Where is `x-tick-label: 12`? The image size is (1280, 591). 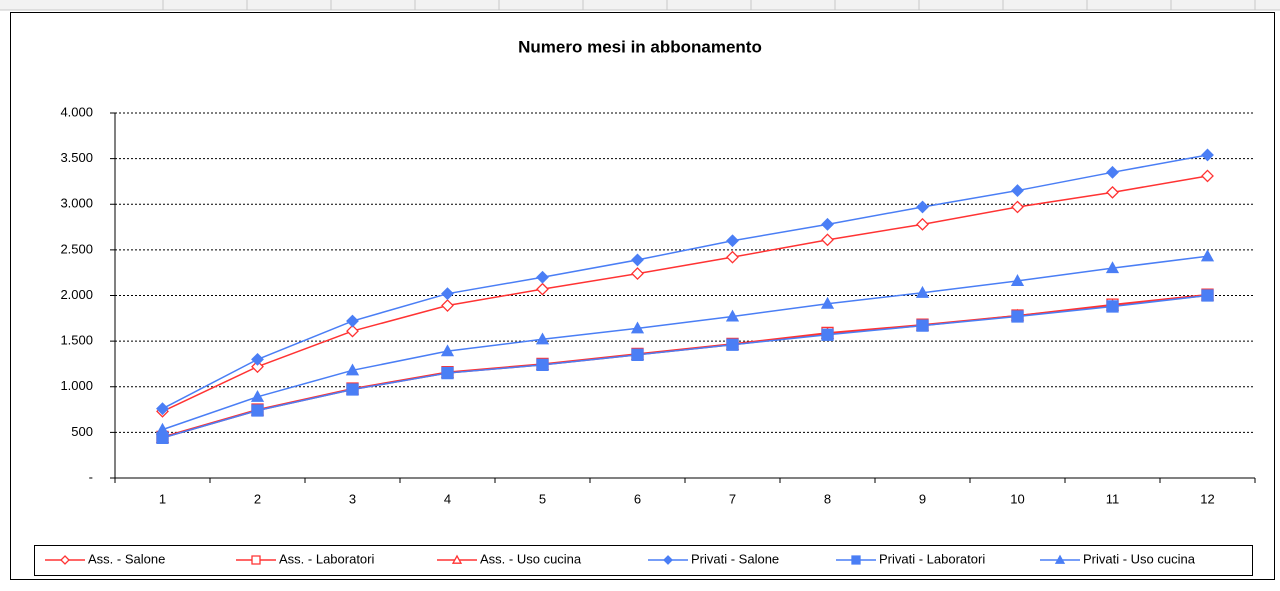 x-tick-label: 12 is located at coordinates (1207, 498).